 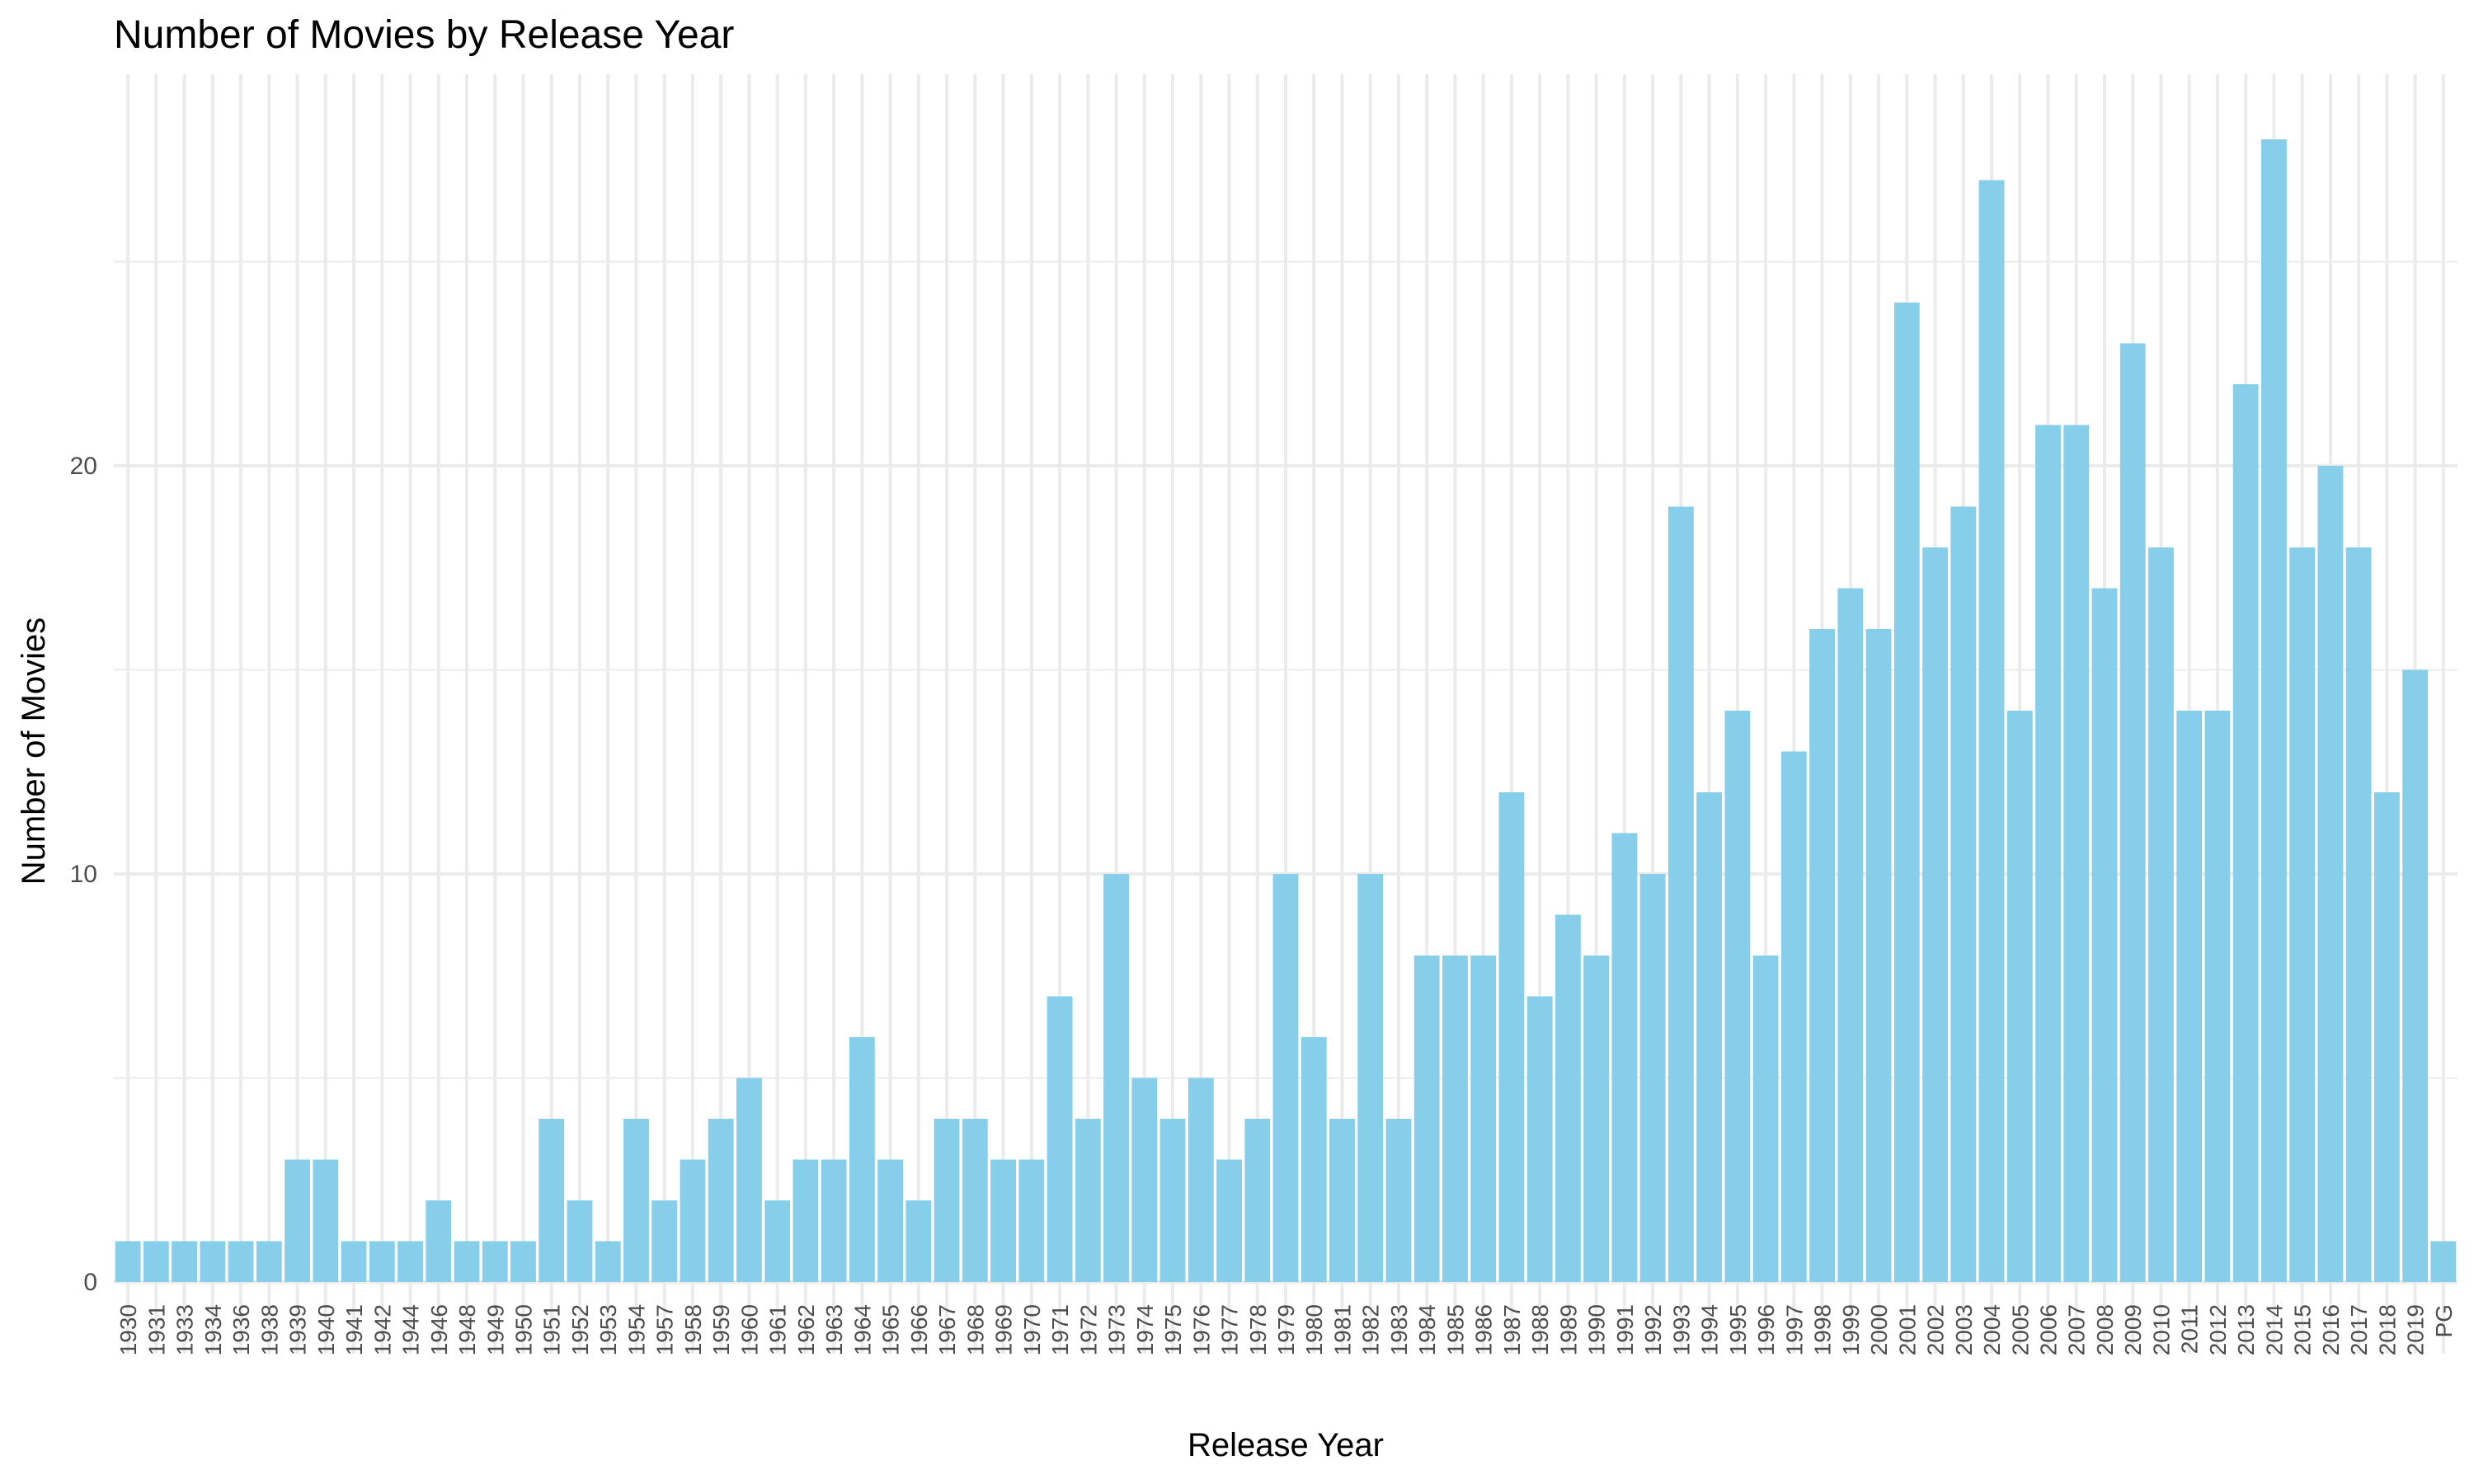 What do you see at coordinates (410, 1261) in the screenshot?
I see `bar-1944` at bounding box center [410, 1261].